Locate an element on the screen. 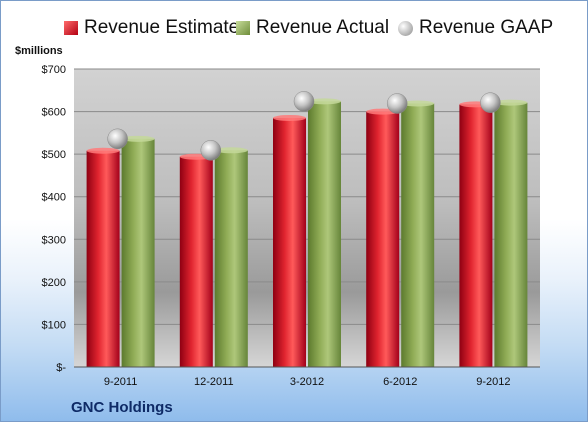 This screenshot has width=588, height=422. legend-swatch-gaap is located at coordinates (405, 28).